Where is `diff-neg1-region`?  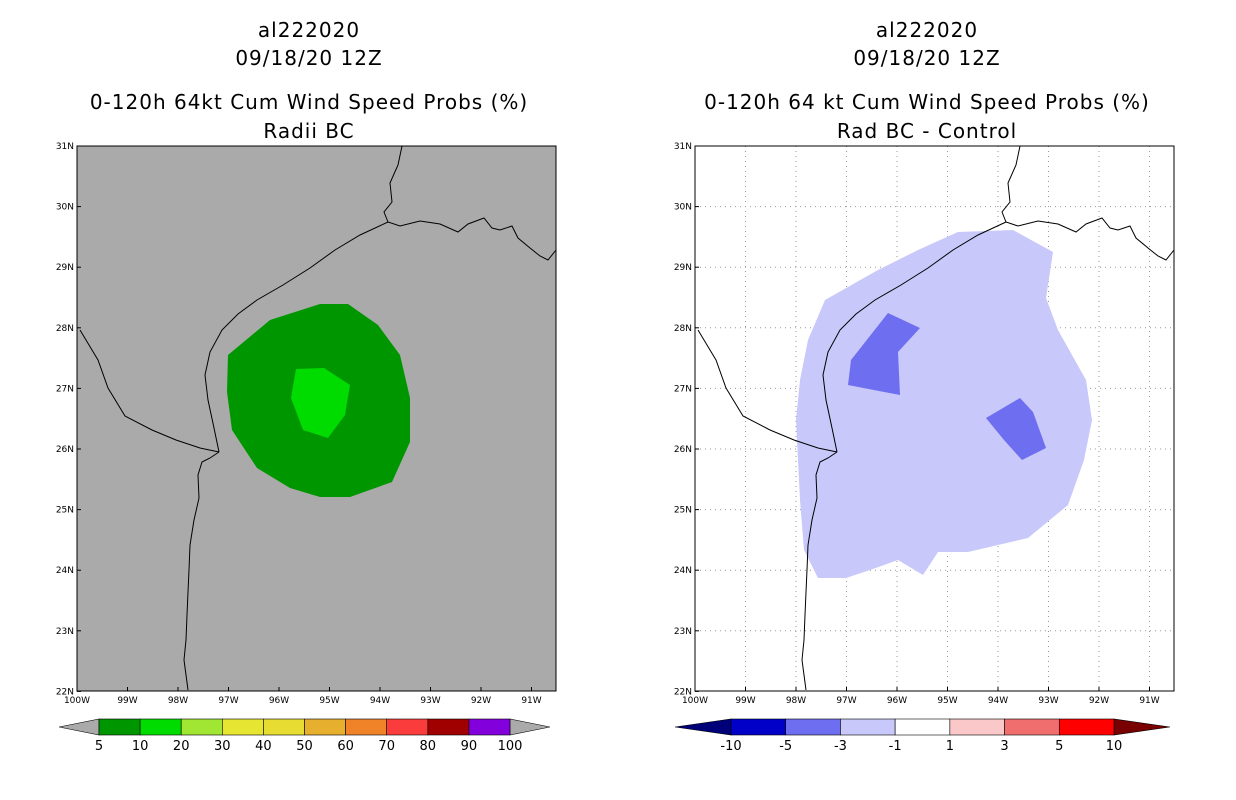
diff-neg1-region is located at coordinates (944, 404).